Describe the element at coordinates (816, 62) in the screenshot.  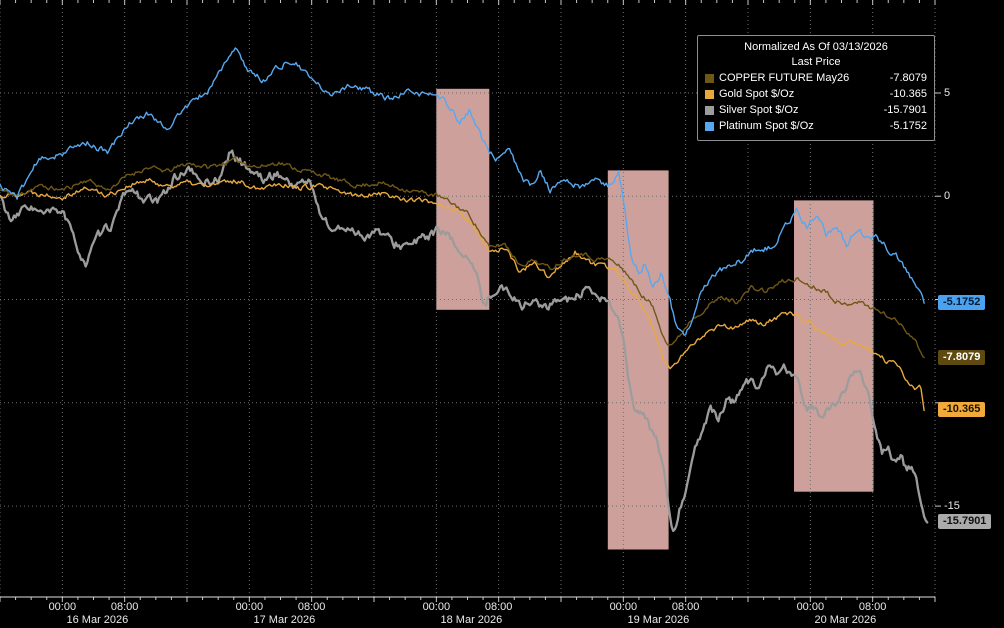
I see `legend-subtitle: Last Price` at that location.